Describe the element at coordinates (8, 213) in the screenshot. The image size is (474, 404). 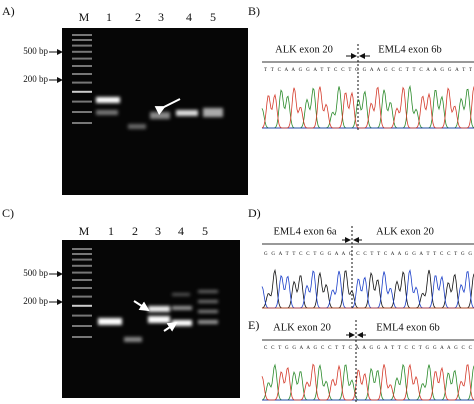
I see `panel-label: C)` at that location.